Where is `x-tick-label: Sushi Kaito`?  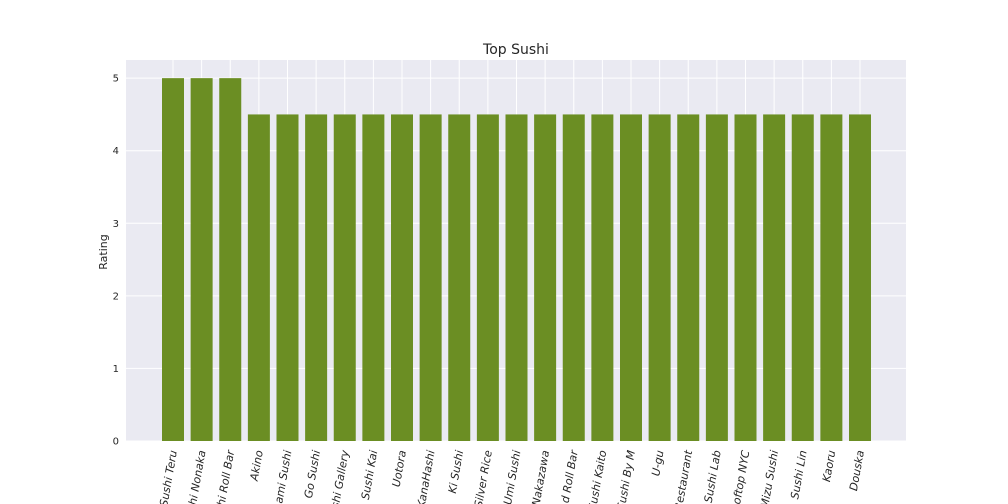
x-tick-label: Sushi Kaito is located at coordinates (597, 476).